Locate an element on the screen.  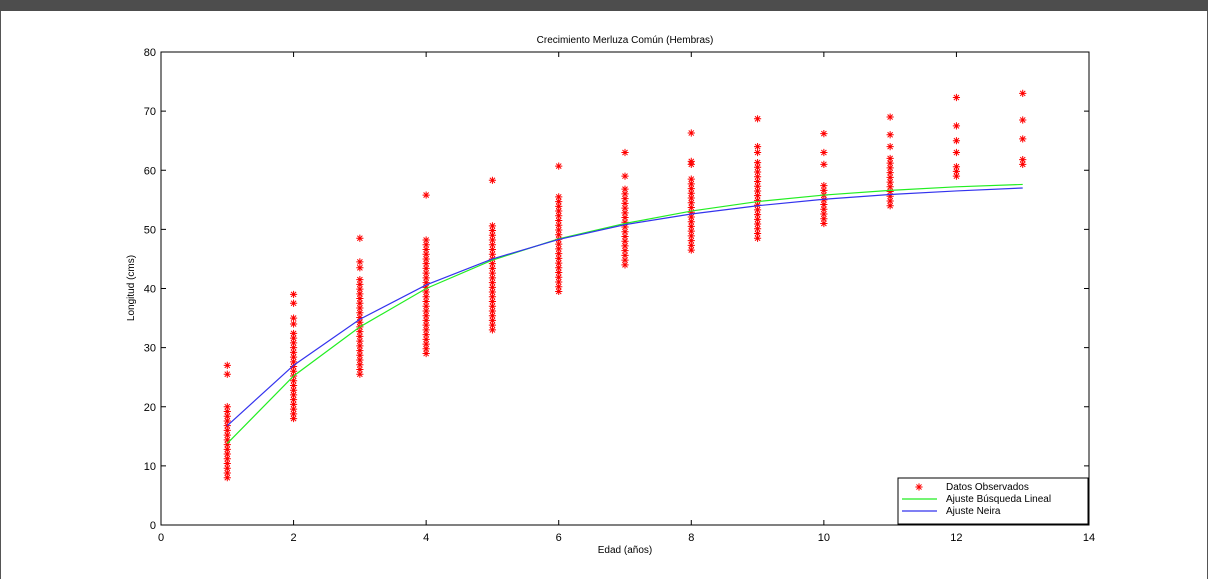
y-tick-label: 60 is located at coordinates (150, 171).